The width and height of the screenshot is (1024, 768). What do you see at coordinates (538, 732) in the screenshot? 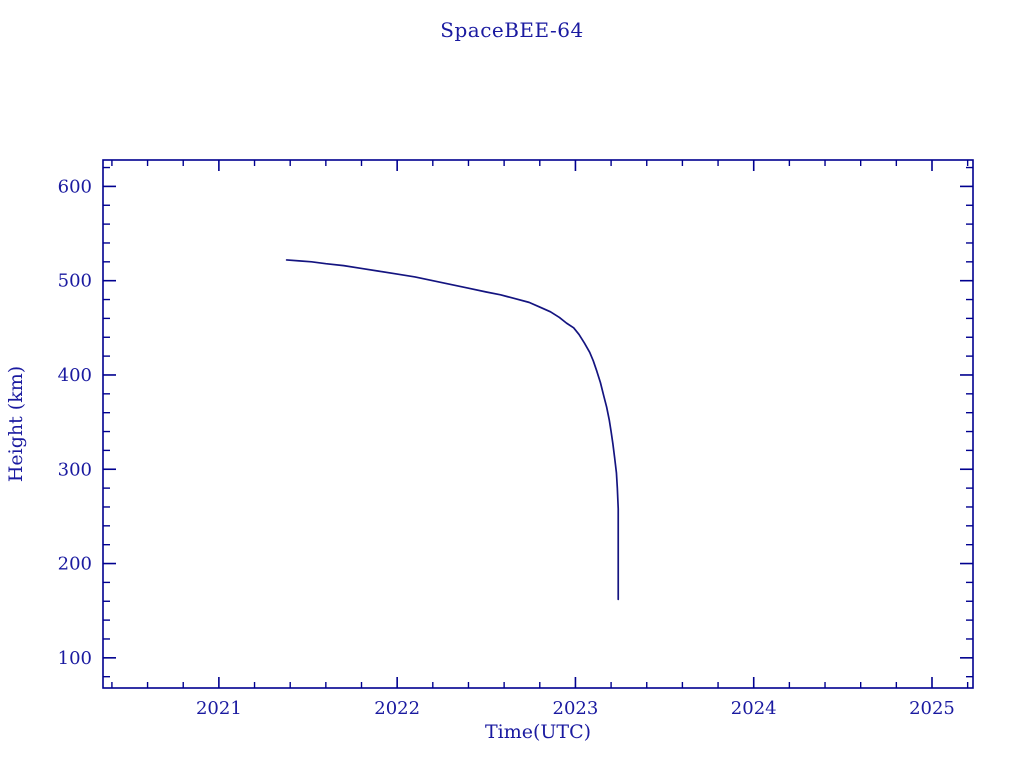
I see `x-axis-label: Time(UTC)` at bounding box center [538, 732].